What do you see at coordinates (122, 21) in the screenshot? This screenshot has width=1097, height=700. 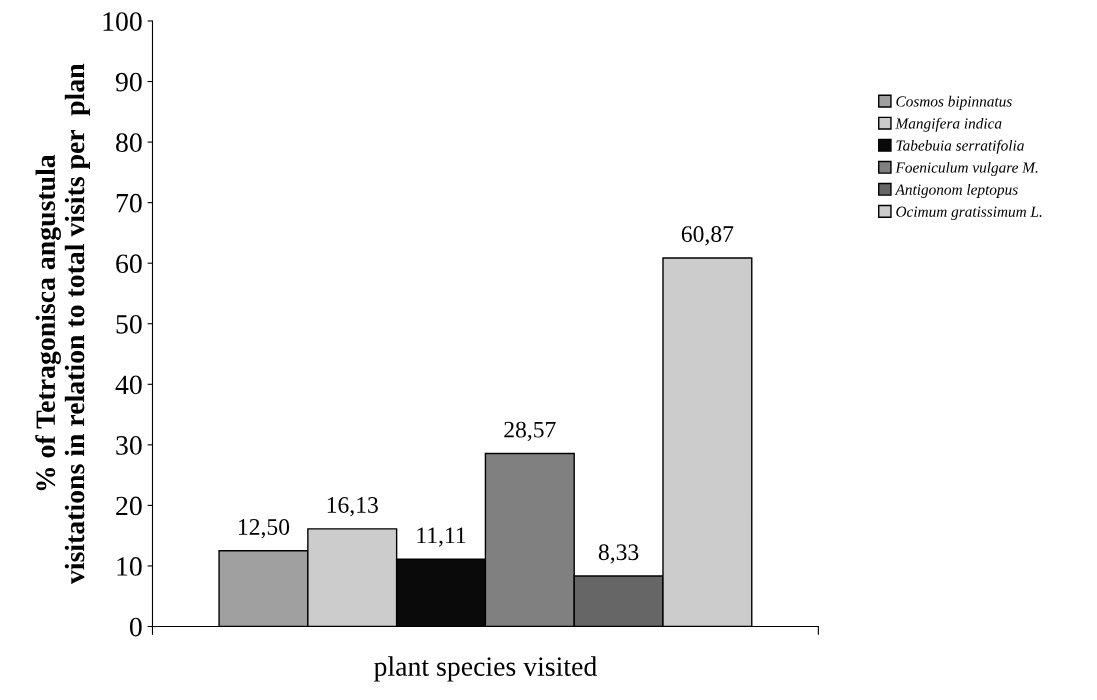 I see `y-tick-label: 100` at bounding box center [122, 21].